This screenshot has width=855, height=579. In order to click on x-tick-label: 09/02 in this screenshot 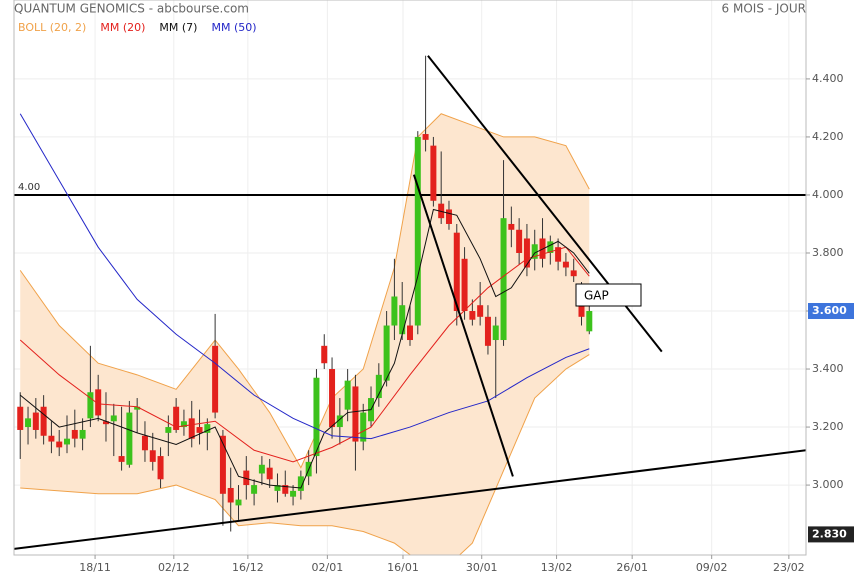, I will do `click(712, 567)`.